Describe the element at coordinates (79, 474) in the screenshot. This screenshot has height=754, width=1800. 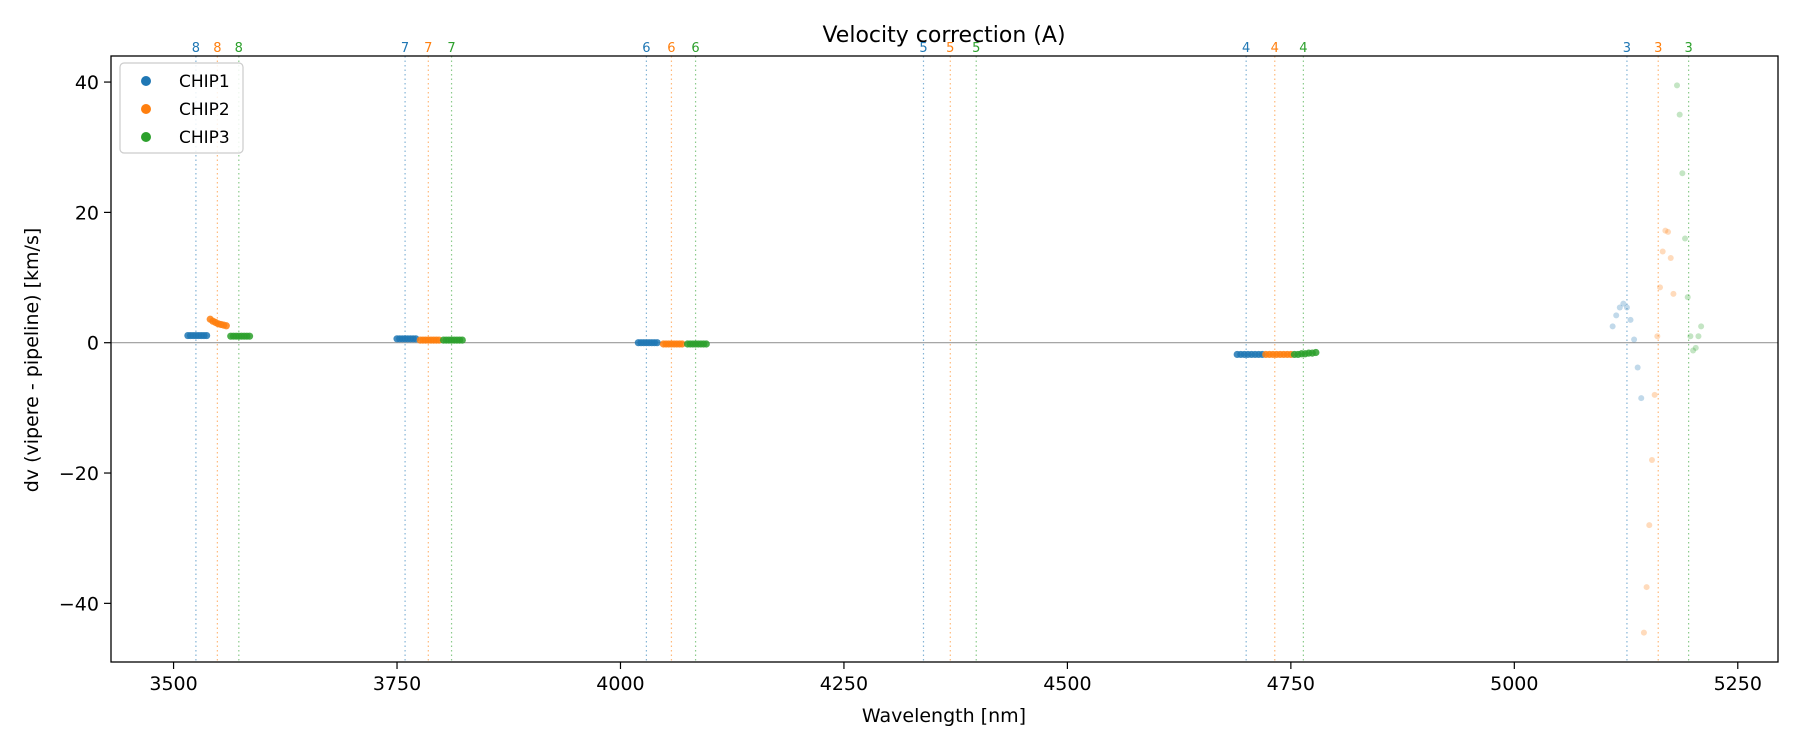
I see `y-tick-label: −20` at that location.